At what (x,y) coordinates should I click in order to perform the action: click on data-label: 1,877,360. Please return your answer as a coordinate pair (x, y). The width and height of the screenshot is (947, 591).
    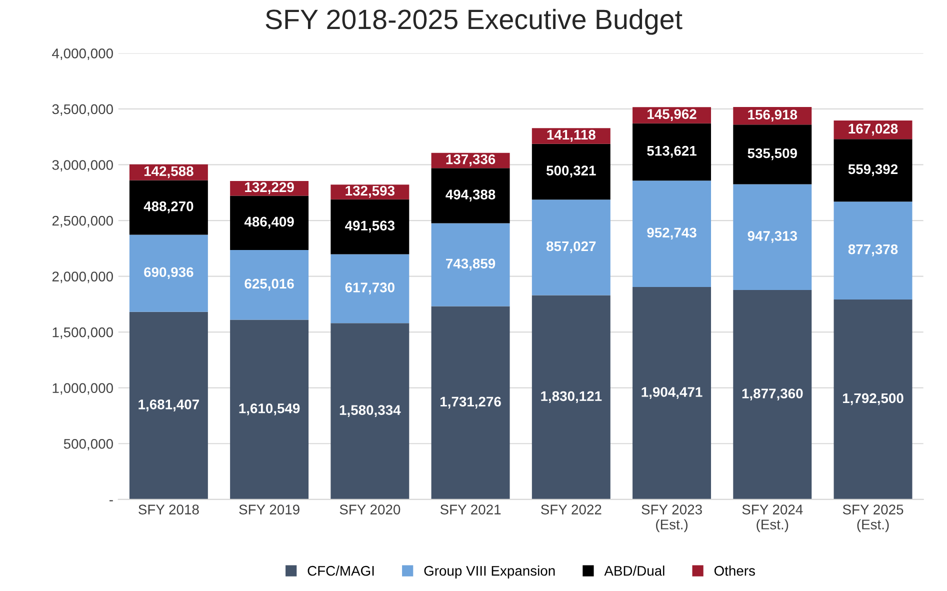
    Looking at the image, I should click on (772, 394).